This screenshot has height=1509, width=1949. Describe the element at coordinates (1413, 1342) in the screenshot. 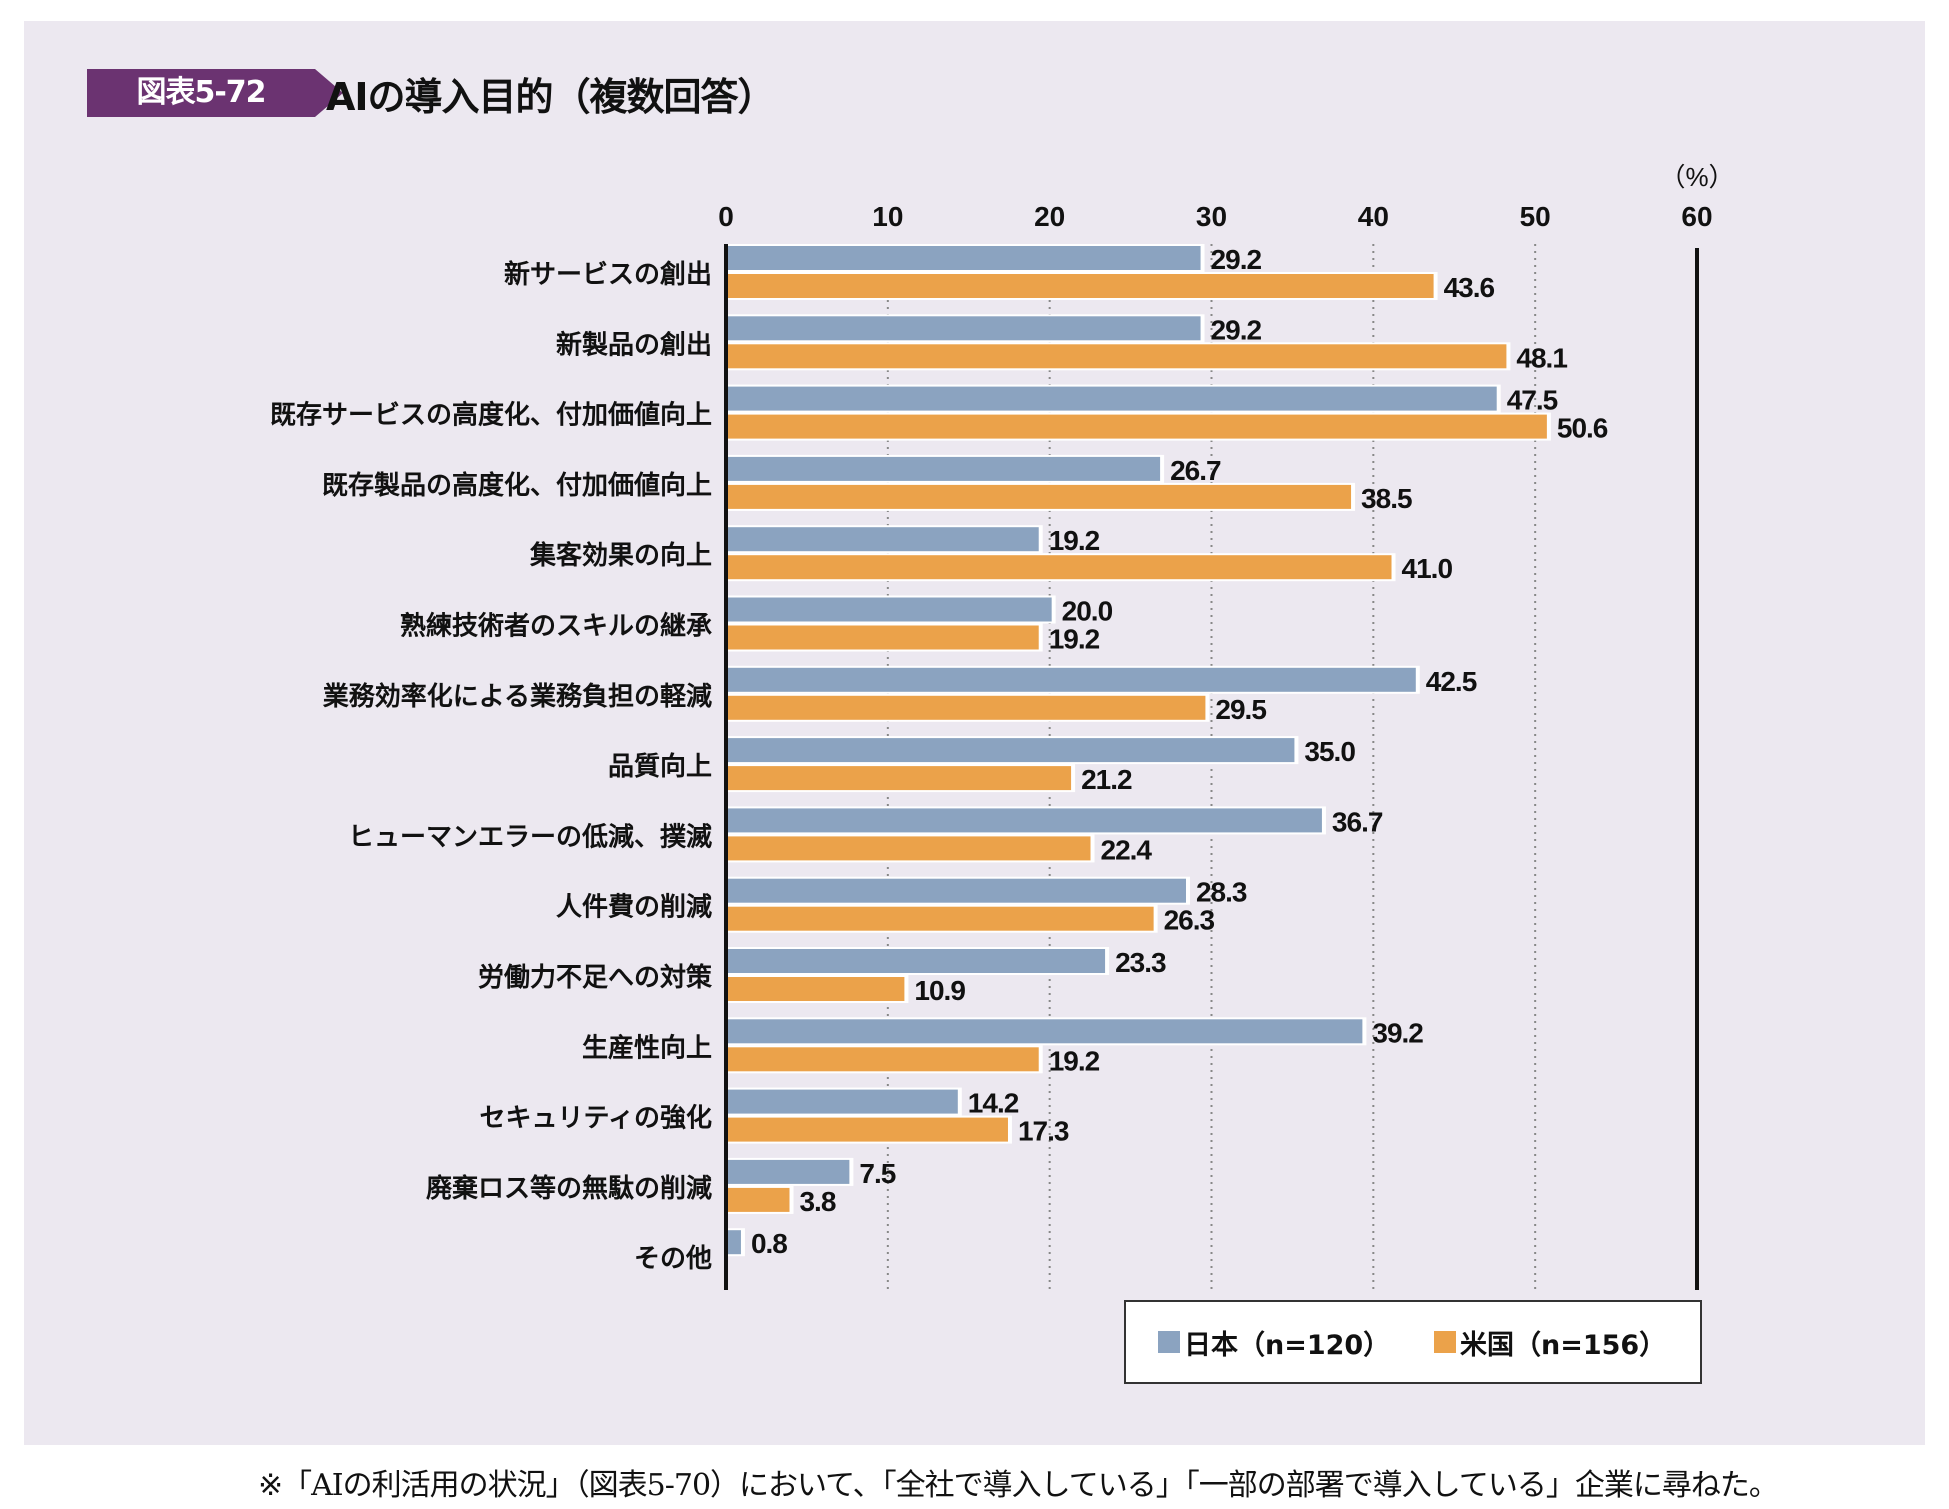

I see `legend: 日本（n=120） 米国（n=156）` at that location.